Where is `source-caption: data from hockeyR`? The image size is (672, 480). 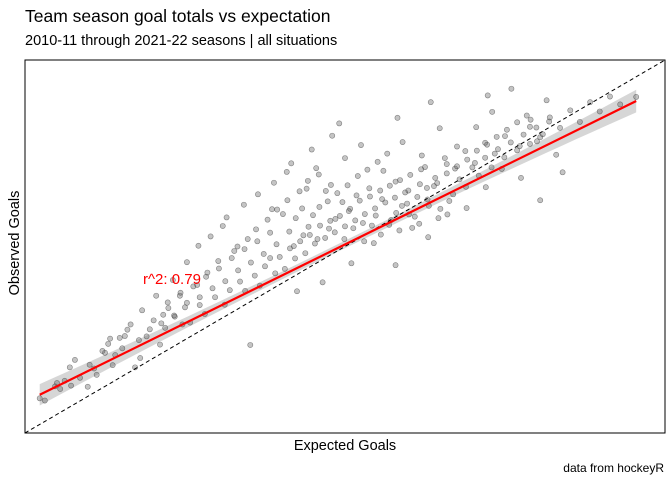 source-caption: data from hockeyR is located at coordinates (613, 468).